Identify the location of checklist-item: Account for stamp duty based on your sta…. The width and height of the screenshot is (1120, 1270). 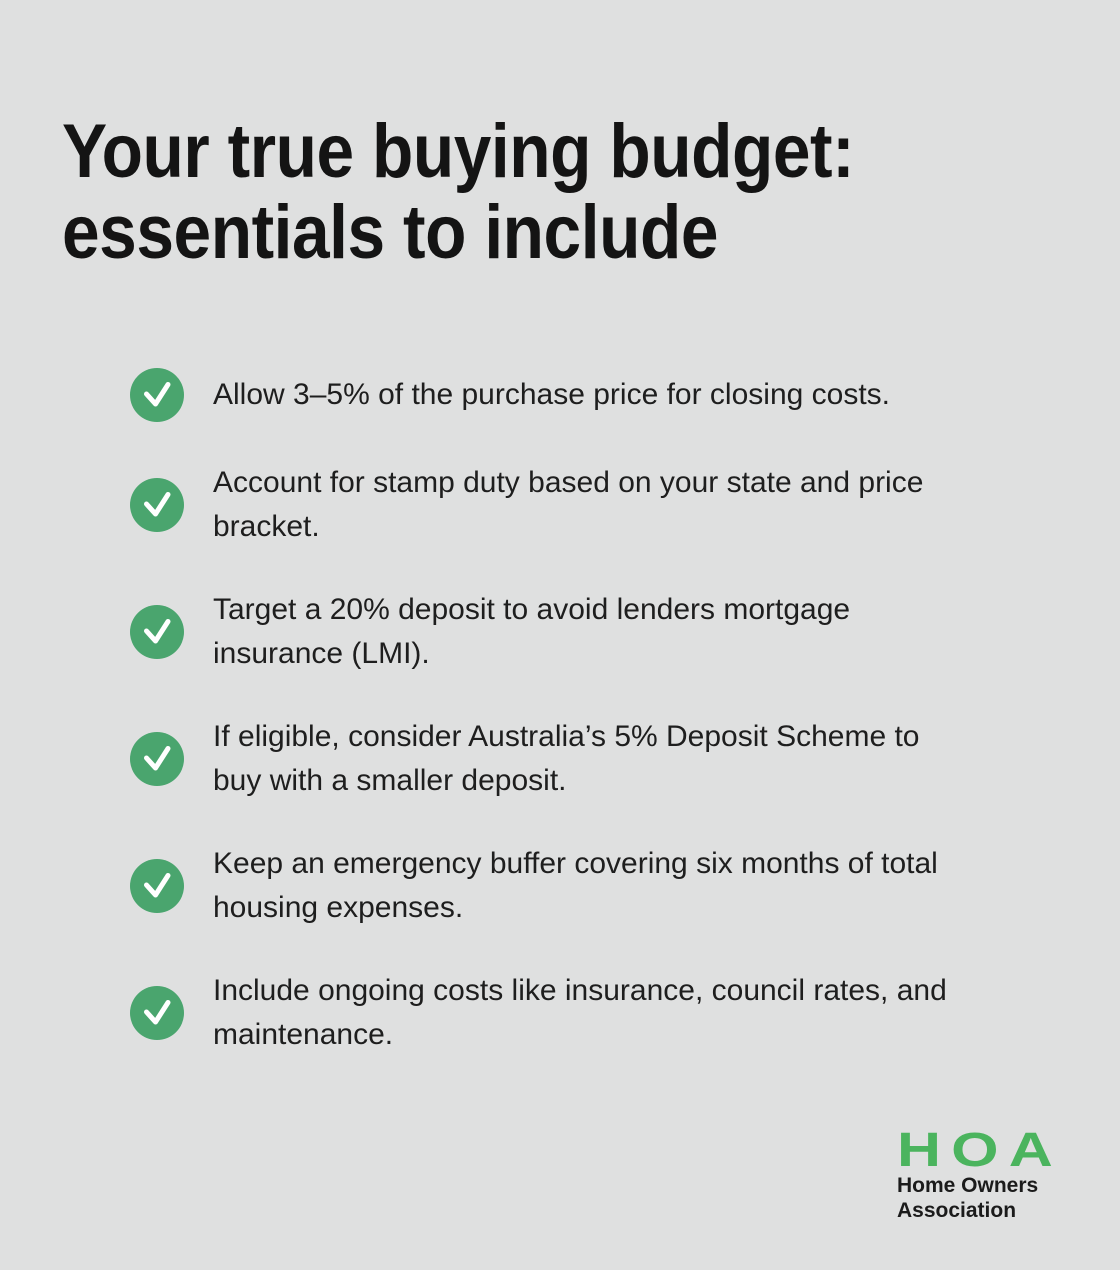
(595, 505).